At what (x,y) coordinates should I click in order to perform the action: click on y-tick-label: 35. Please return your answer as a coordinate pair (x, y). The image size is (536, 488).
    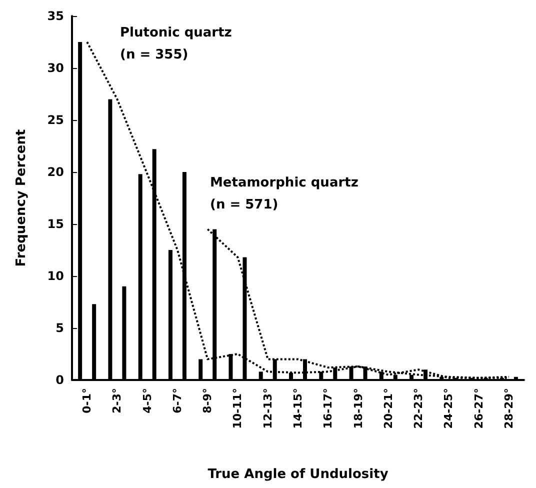
    Looking at the image, I should click on (55, 16).